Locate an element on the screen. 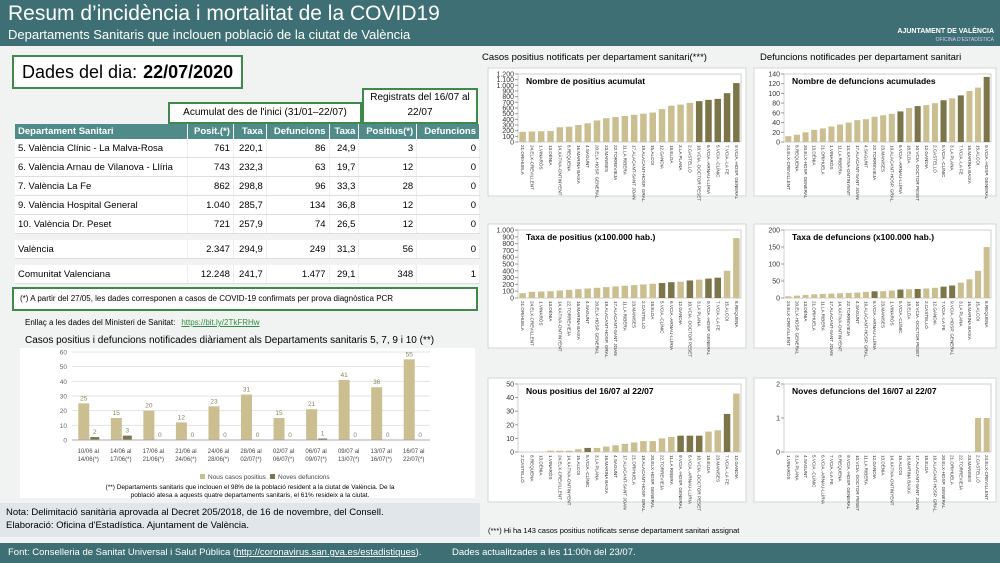  x-tick-label: 3.LA PLANA is located at coordinates (596, 468).